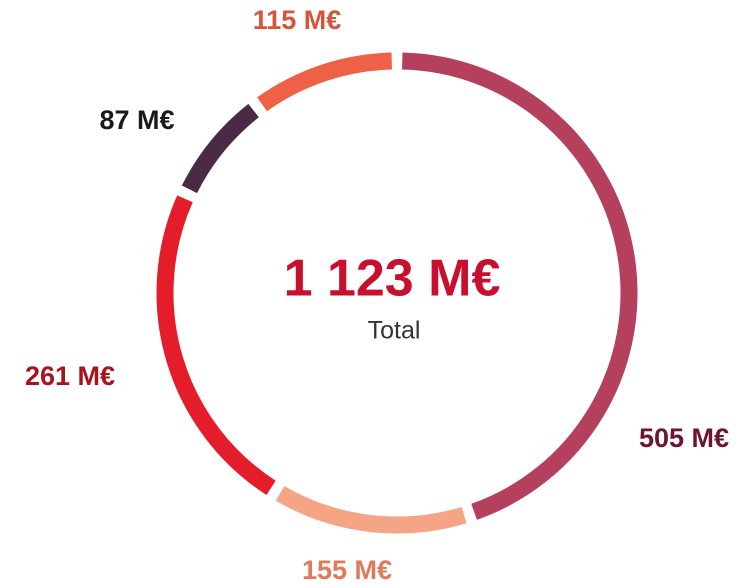 This screenshot has height=588, width=749. Describe the element at coordinates (684, 438) in the screenshot. I see `value-label: 505 M€` at that location.